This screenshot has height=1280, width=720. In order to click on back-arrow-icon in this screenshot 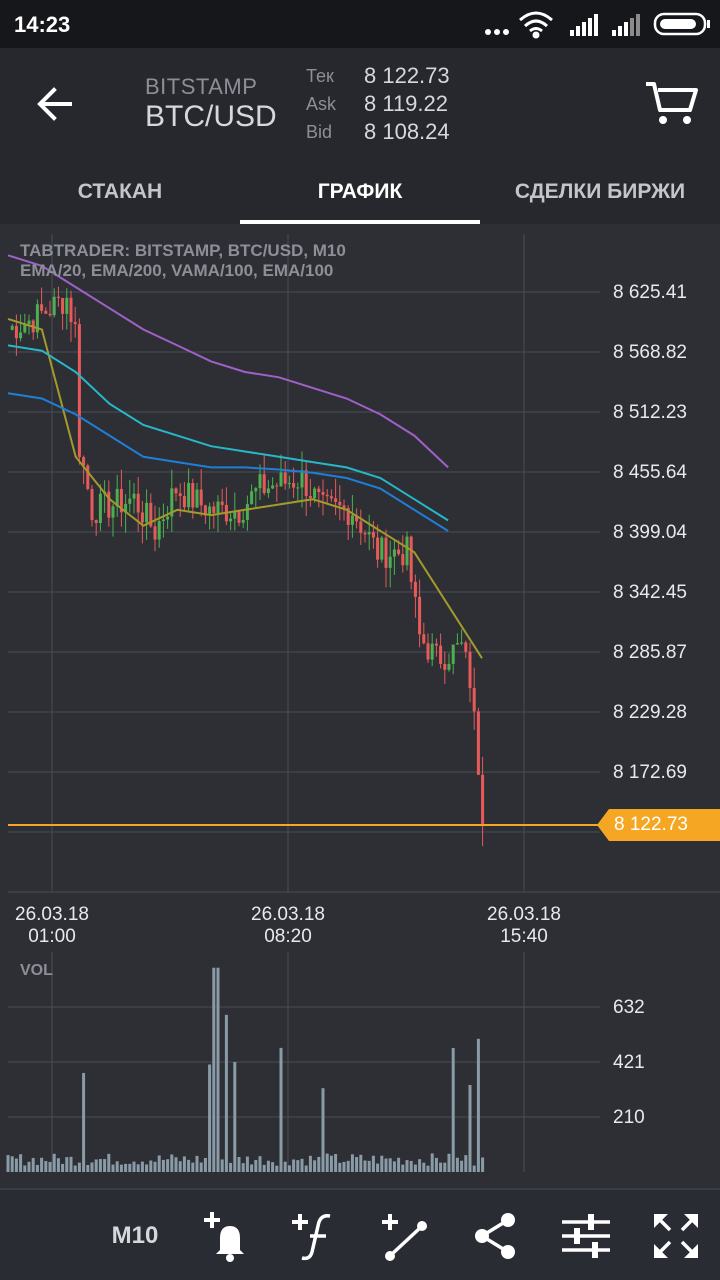, I will do `click(54, 104)`.